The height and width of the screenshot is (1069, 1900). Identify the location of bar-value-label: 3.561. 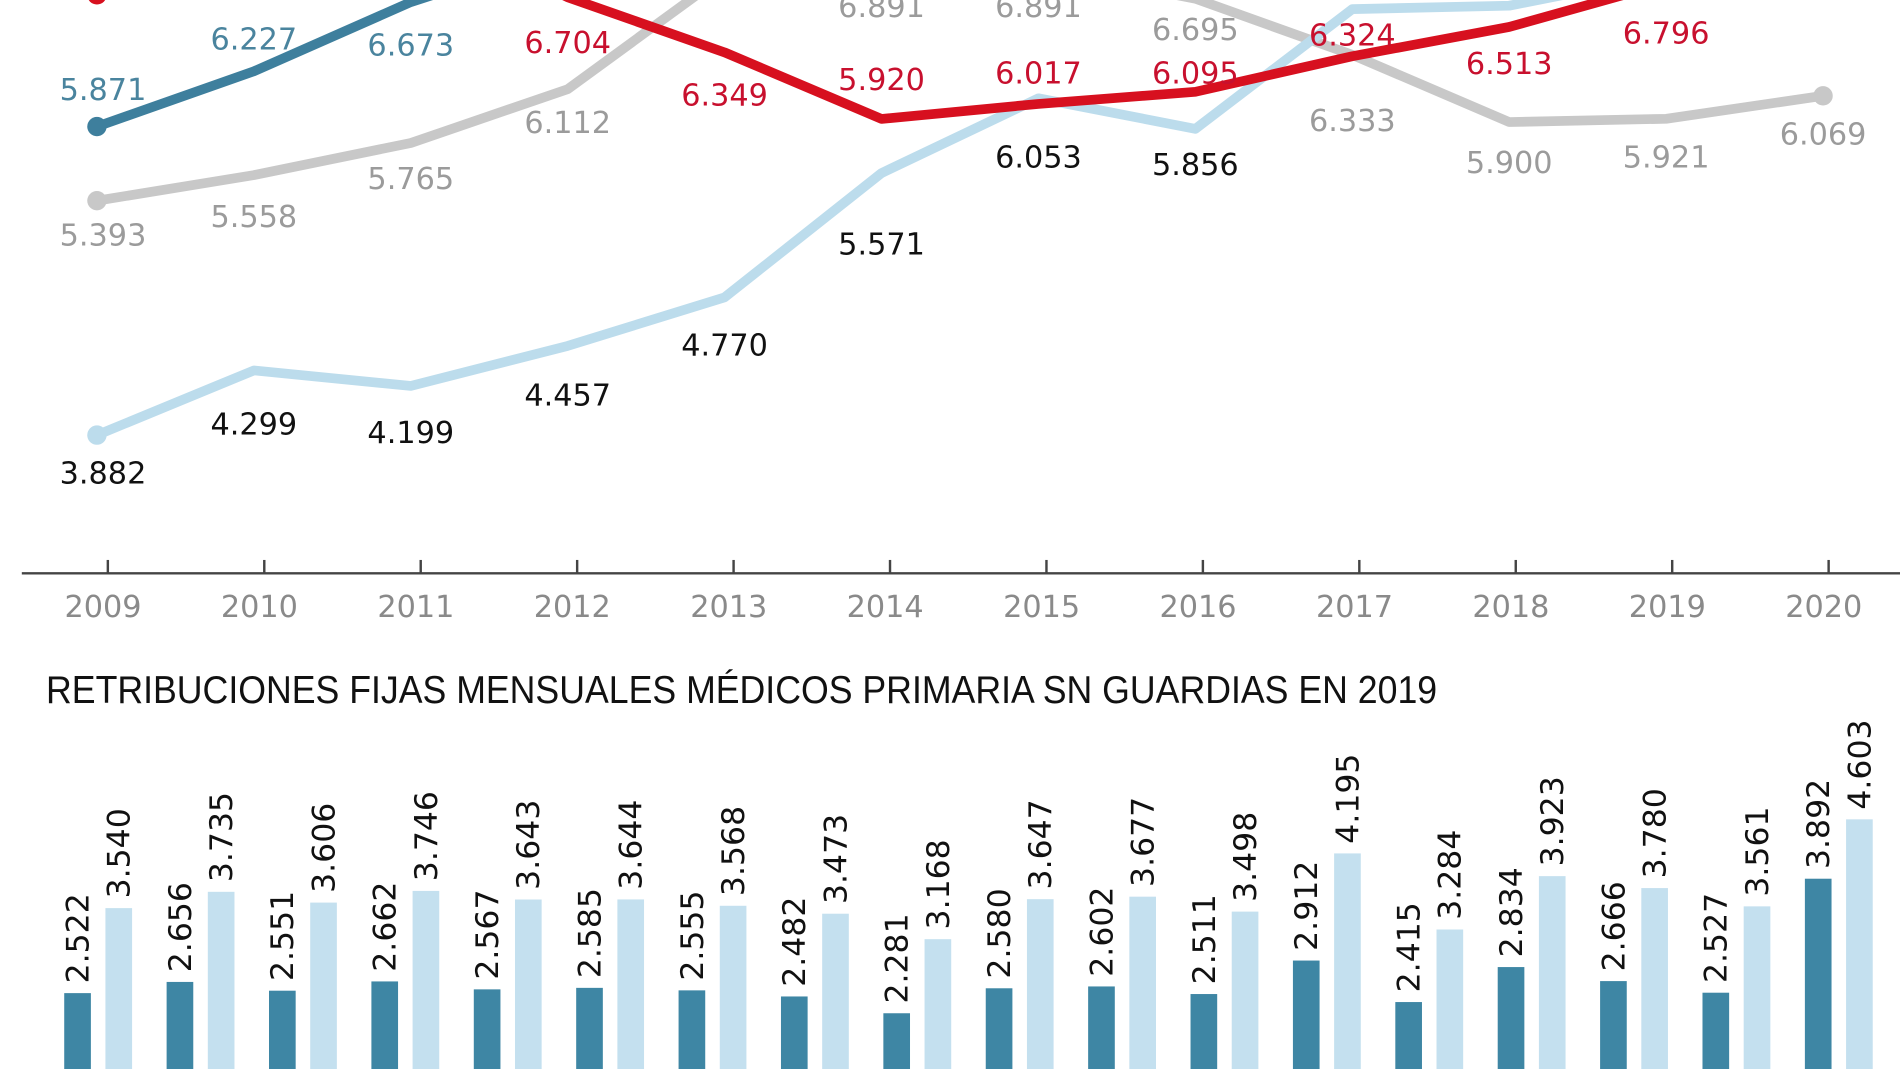
(1758, 851).